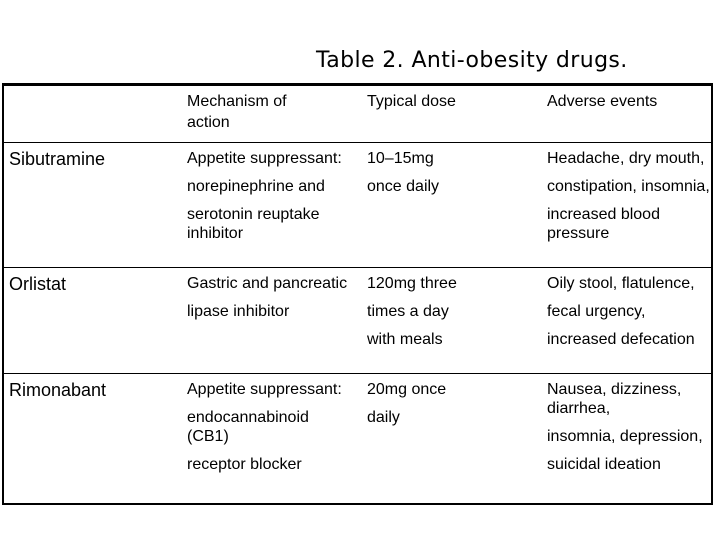  I want to click on paragraph: 10–15mg, so click(453, 158).